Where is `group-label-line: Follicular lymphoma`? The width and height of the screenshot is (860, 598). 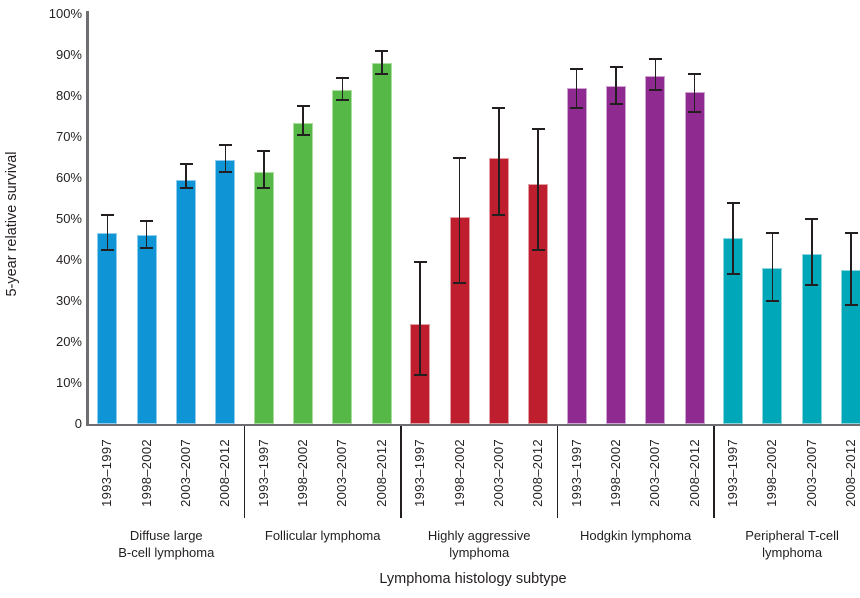
group-label-line: Follicular lymphoma is located at coordinates (322, 535).